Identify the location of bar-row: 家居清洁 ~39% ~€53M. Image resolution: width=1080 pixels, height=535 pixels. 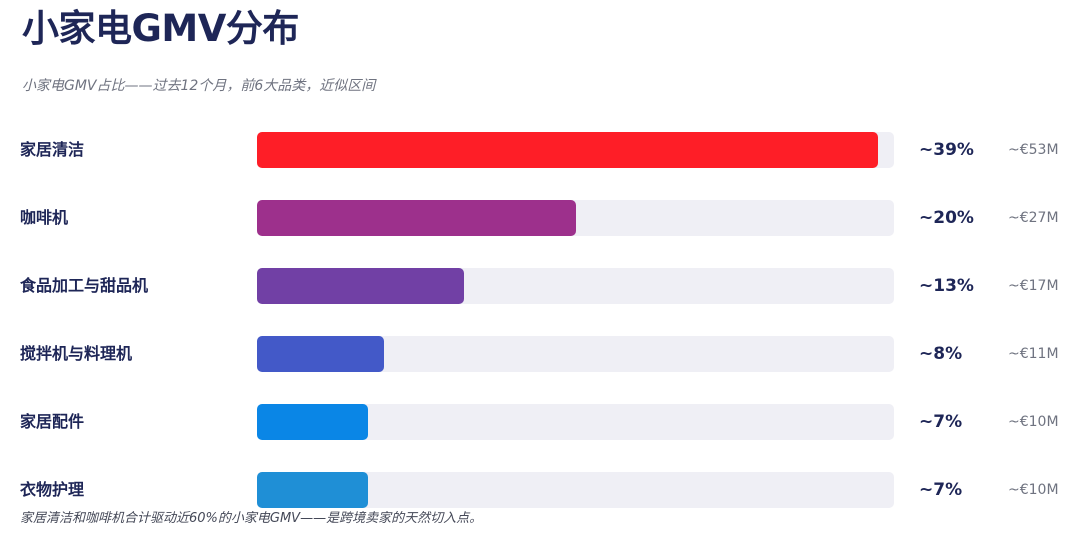
(540, 150).